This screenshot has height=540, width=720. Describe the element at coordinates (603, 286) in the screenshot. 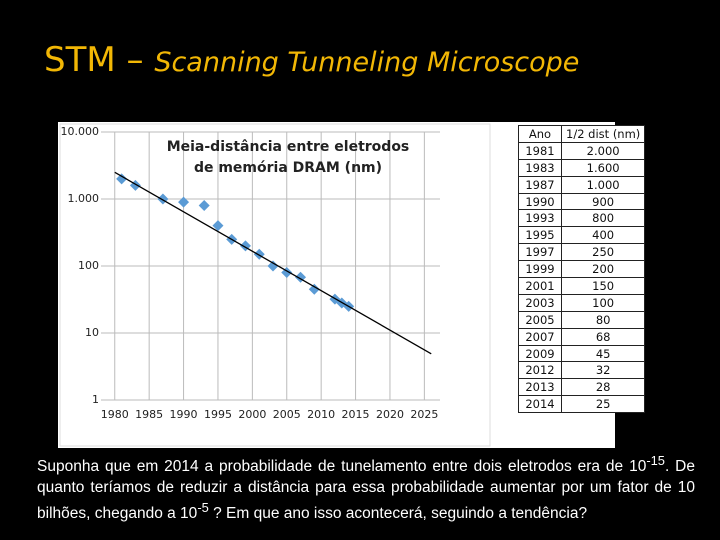

I see `table-cell: 150` at that location.